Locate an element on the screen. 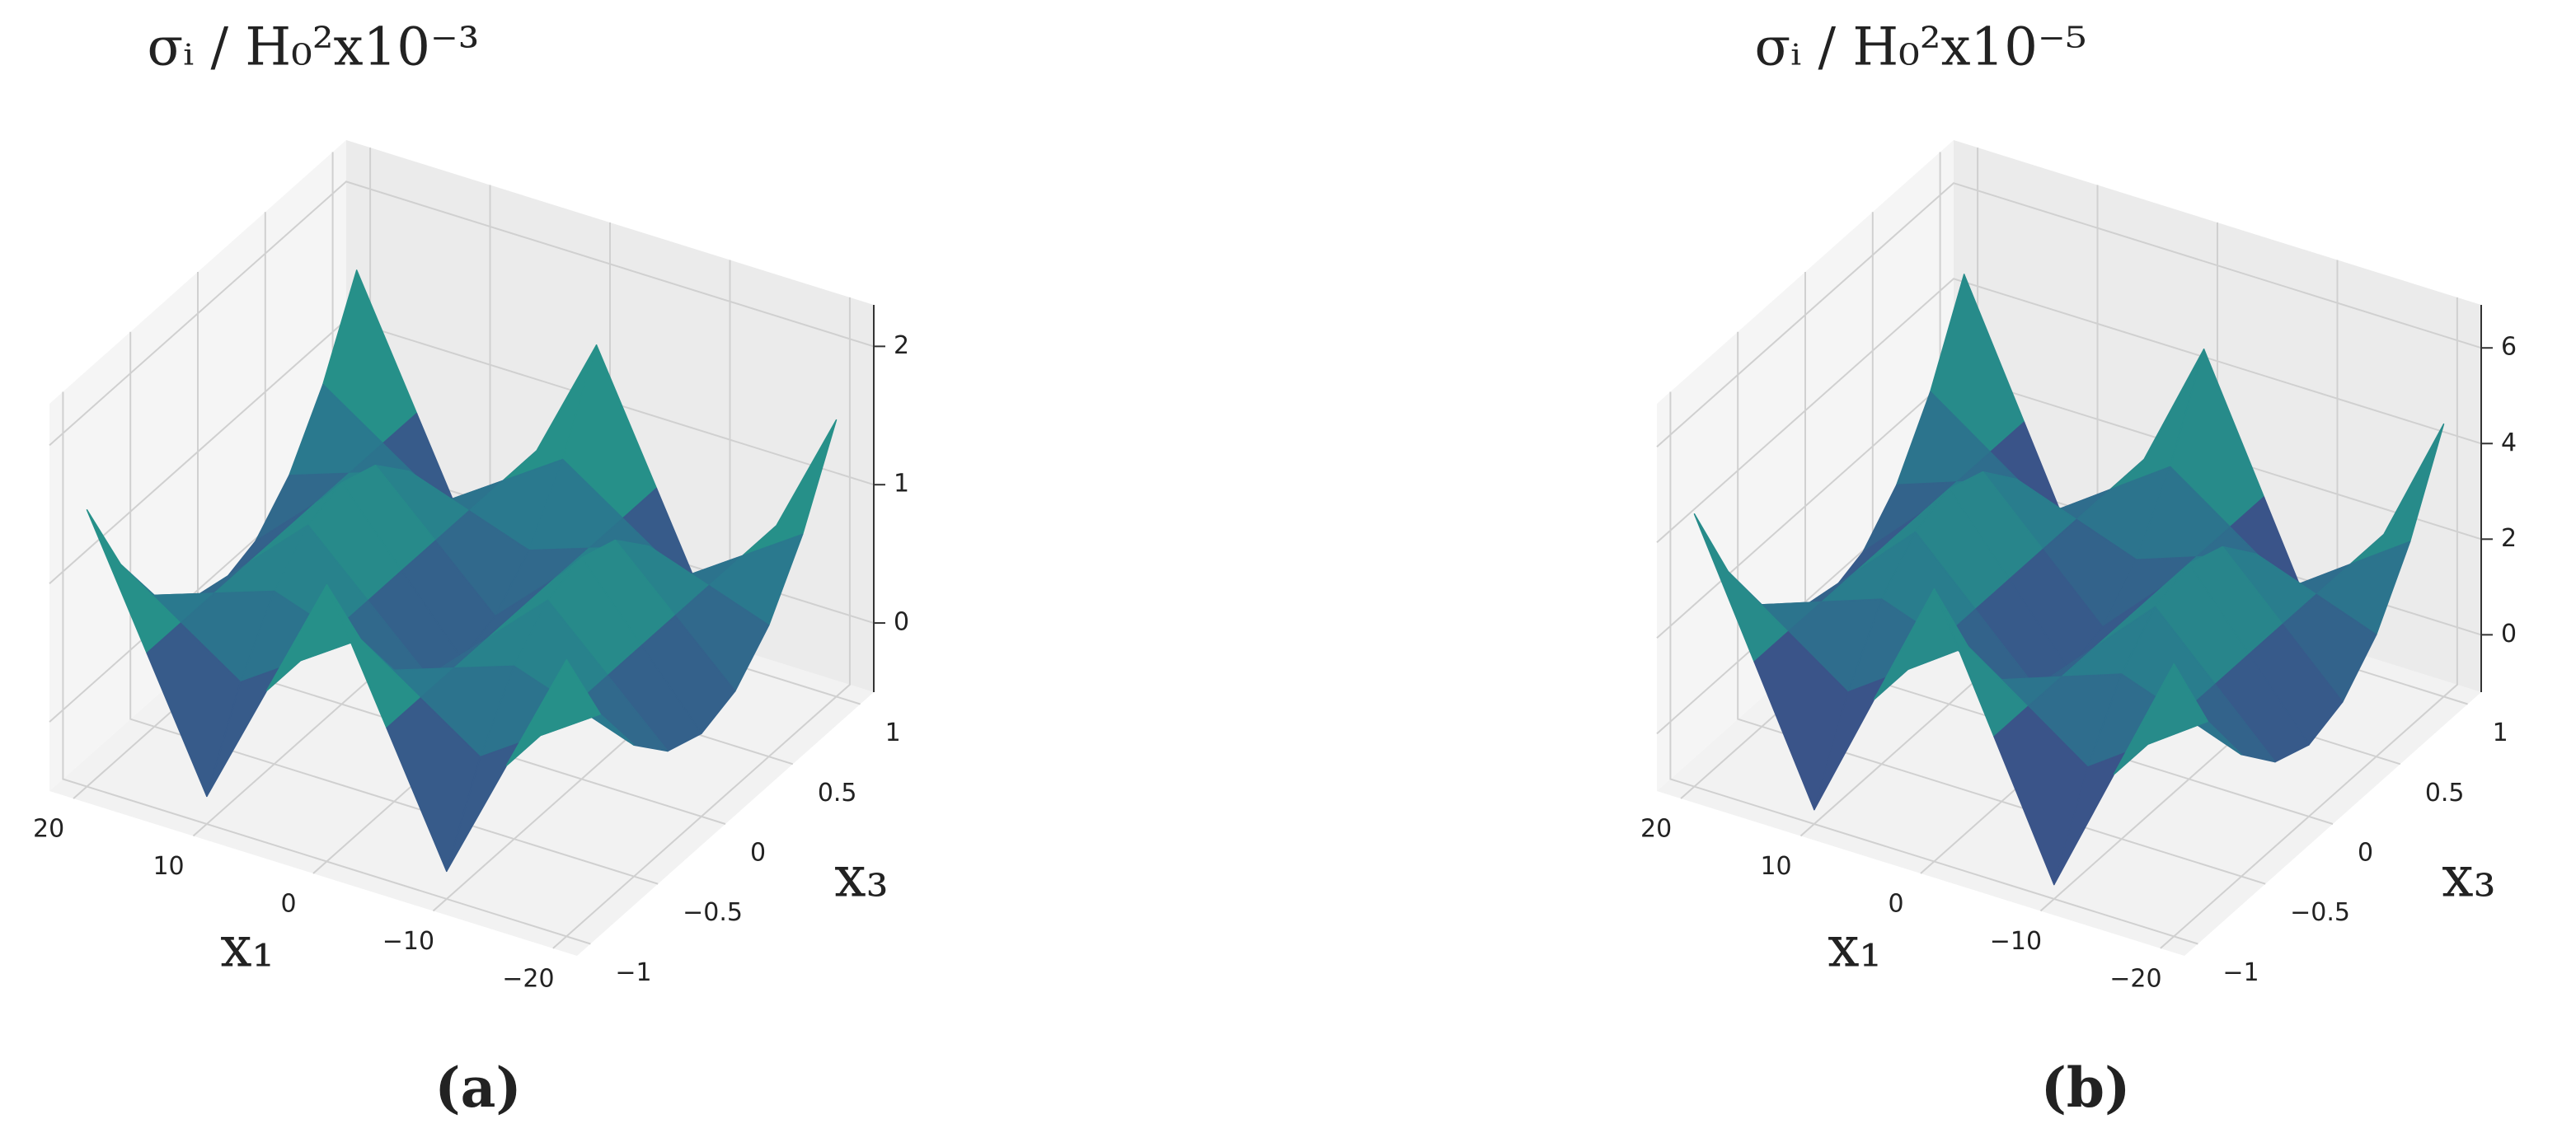 Image resolution: width=2576 pixels, height=1147 pixels. chart-title: σᵢ / H₀²x10⁻⁵ is located at coordinates (1921, 48).